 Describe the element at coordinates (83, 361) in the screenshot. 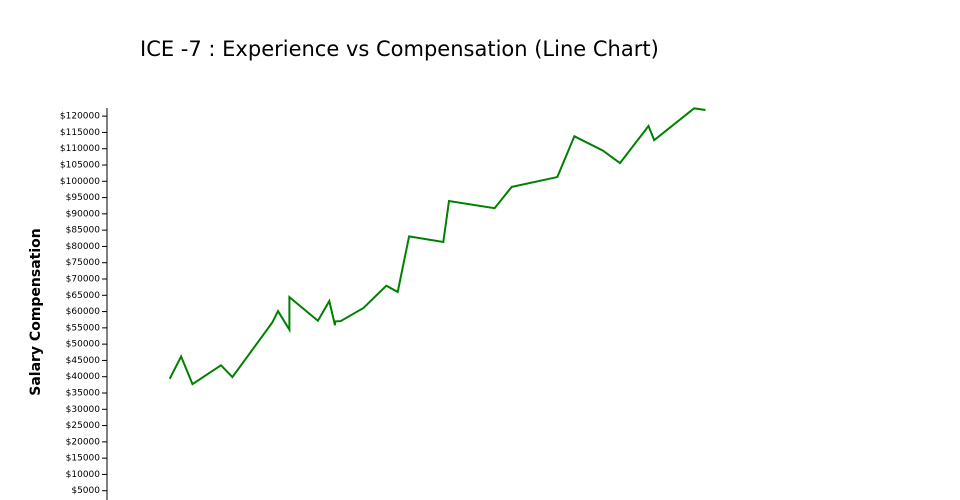

I see `y-tick-label: $45000` at that location.